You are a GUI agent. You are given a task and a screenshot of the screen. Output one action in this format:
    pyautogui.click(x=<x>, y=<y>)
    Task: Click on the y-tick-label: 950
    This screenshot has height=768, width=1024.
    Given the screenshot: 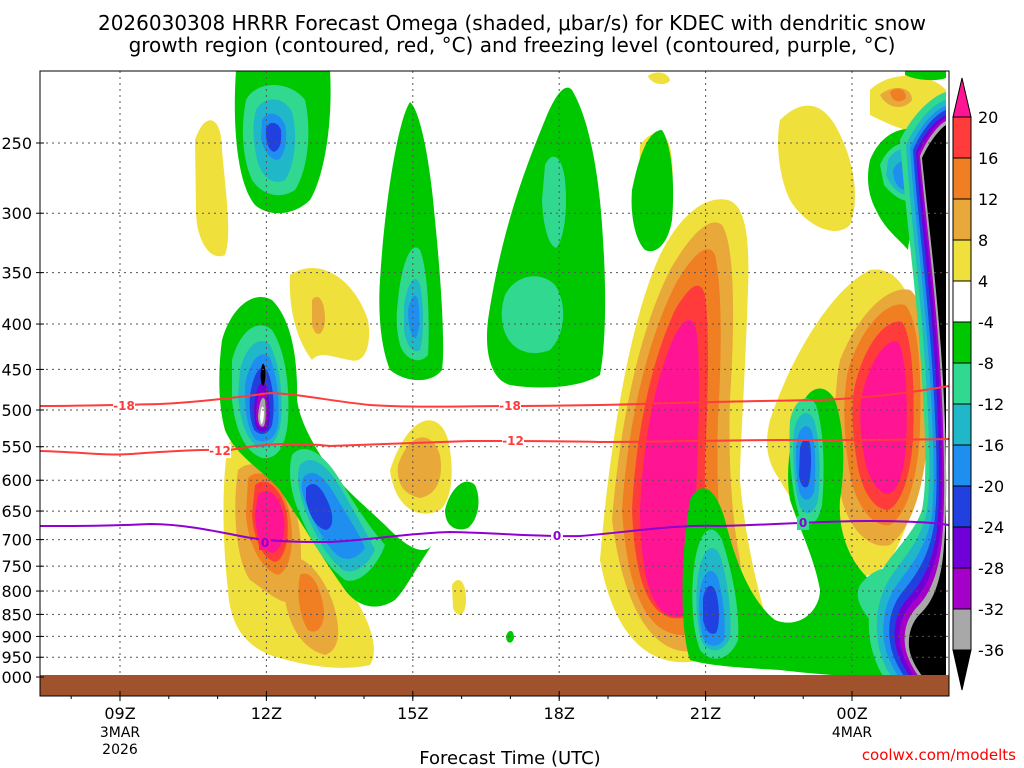 What is the action you would take?
    pyautogui.click(x=16, y=657)
    